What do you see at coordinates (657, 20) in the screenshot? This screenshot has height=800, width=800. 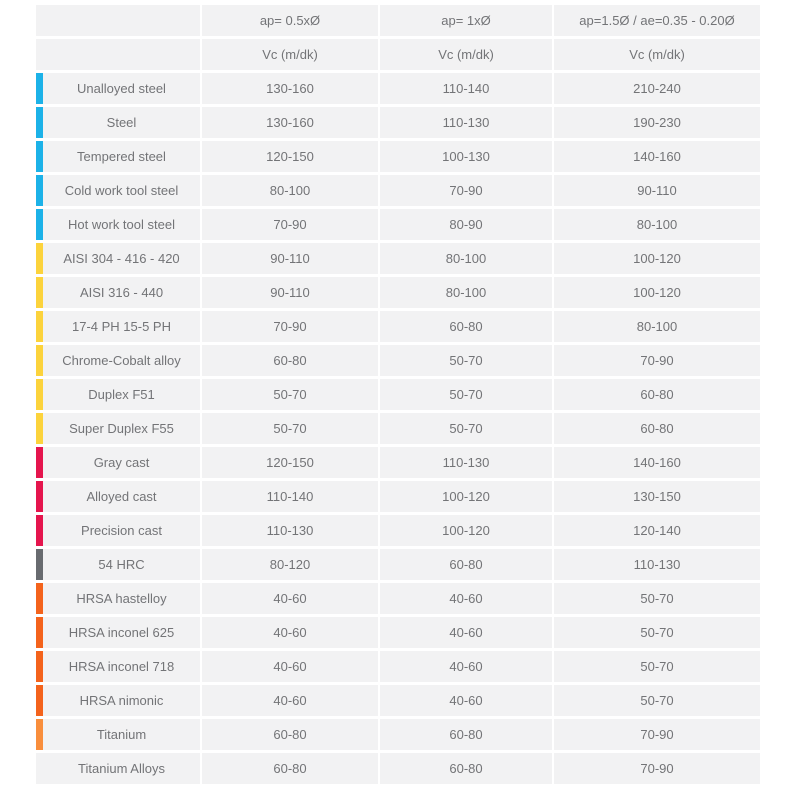 I see `col-header-ap-1-5: ap=1.5Ø / ae=0.35 - 0.20Ø` at bounding box center [657, 20].